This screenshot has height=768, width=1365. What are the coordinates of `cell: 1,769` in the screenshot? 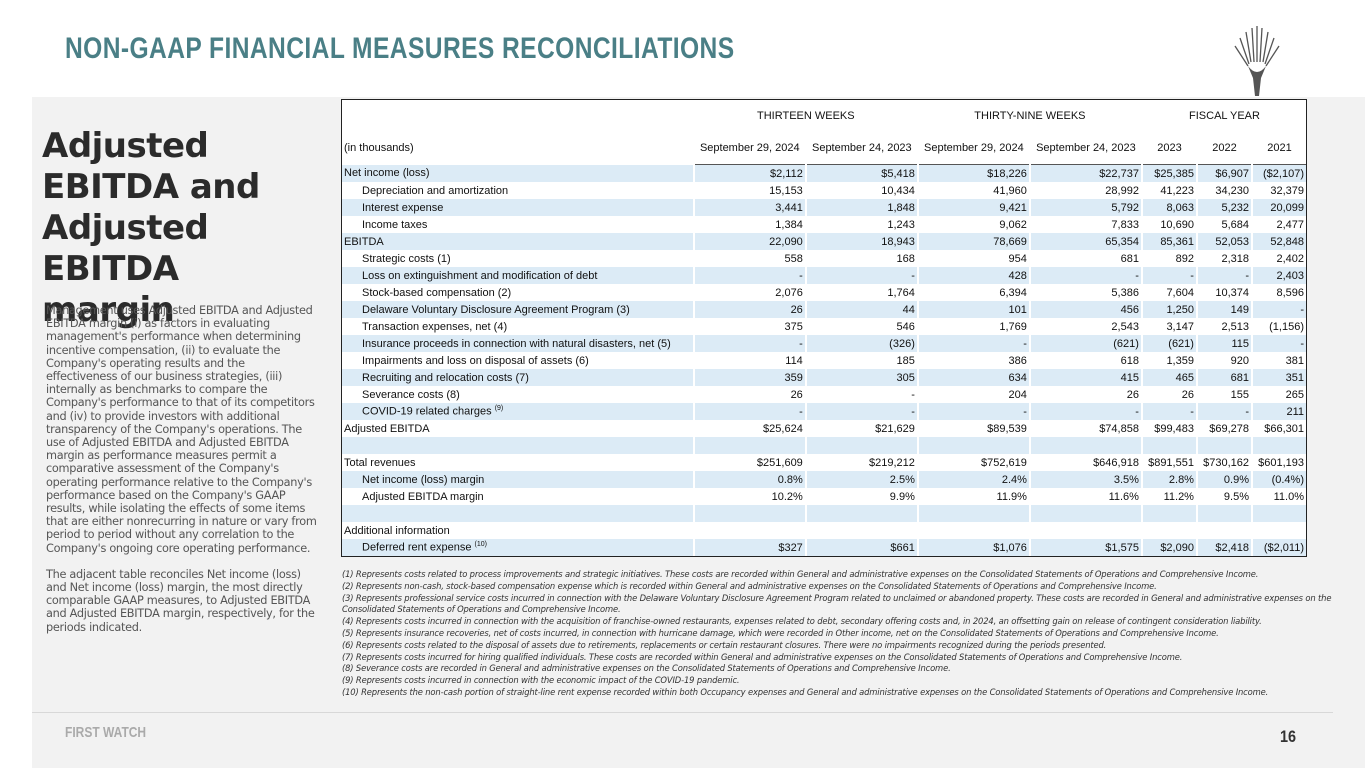 It's located at (973, 326).